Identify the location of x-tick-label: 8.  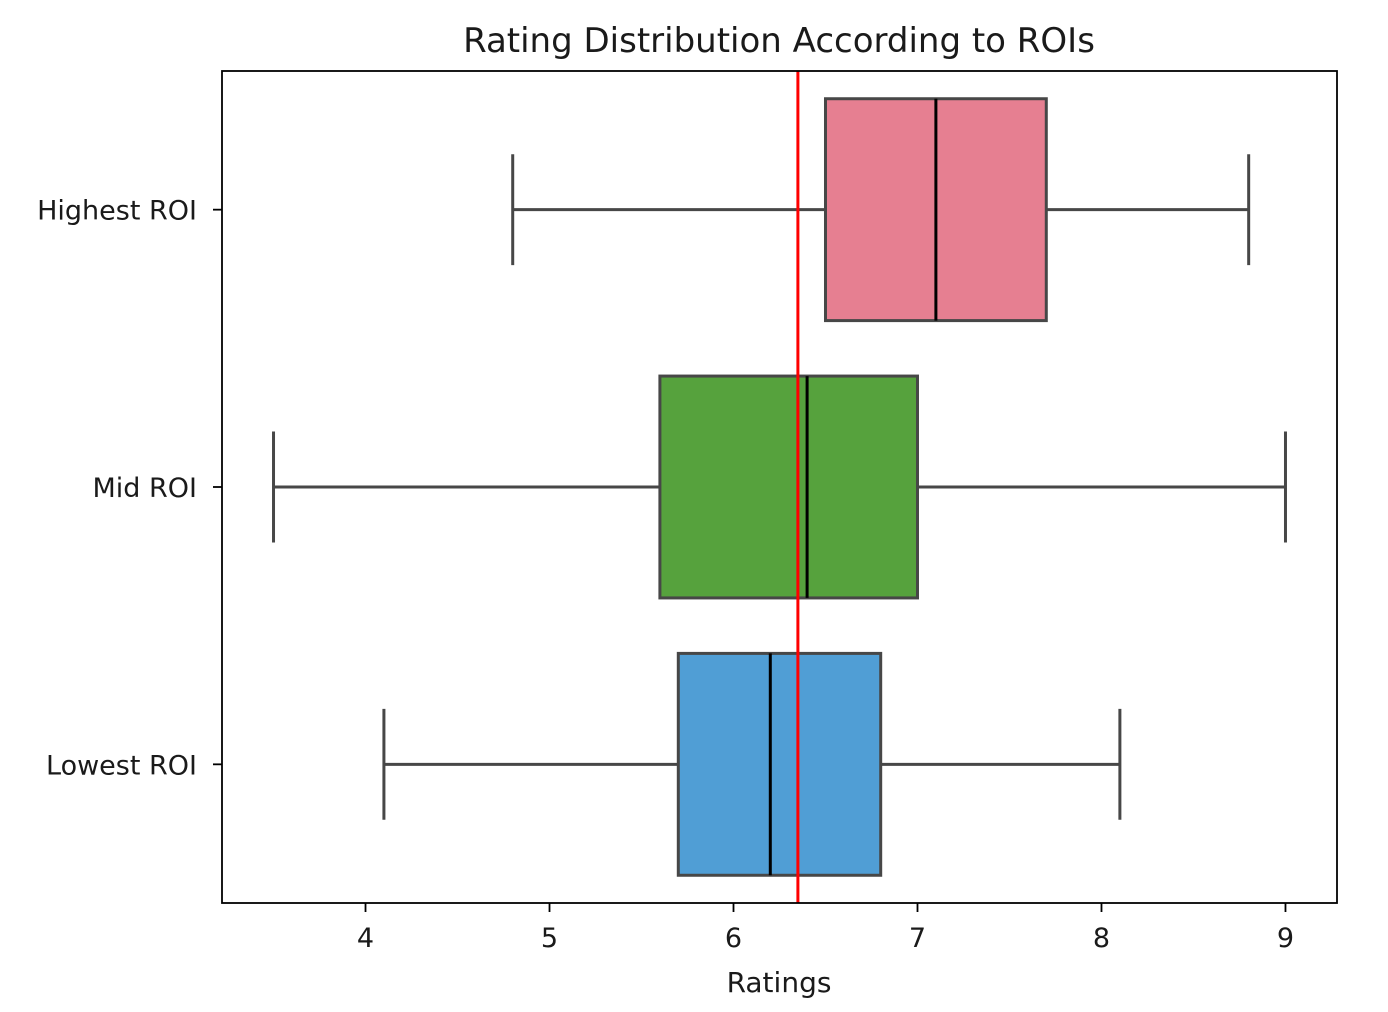
(1101, 938).